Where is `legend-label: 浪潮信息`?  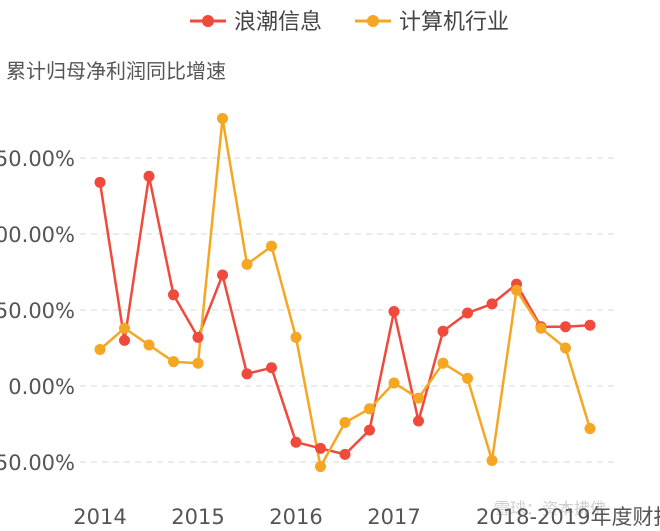 legend-label: 浪潮信息 is located at coordinates (278, 22).